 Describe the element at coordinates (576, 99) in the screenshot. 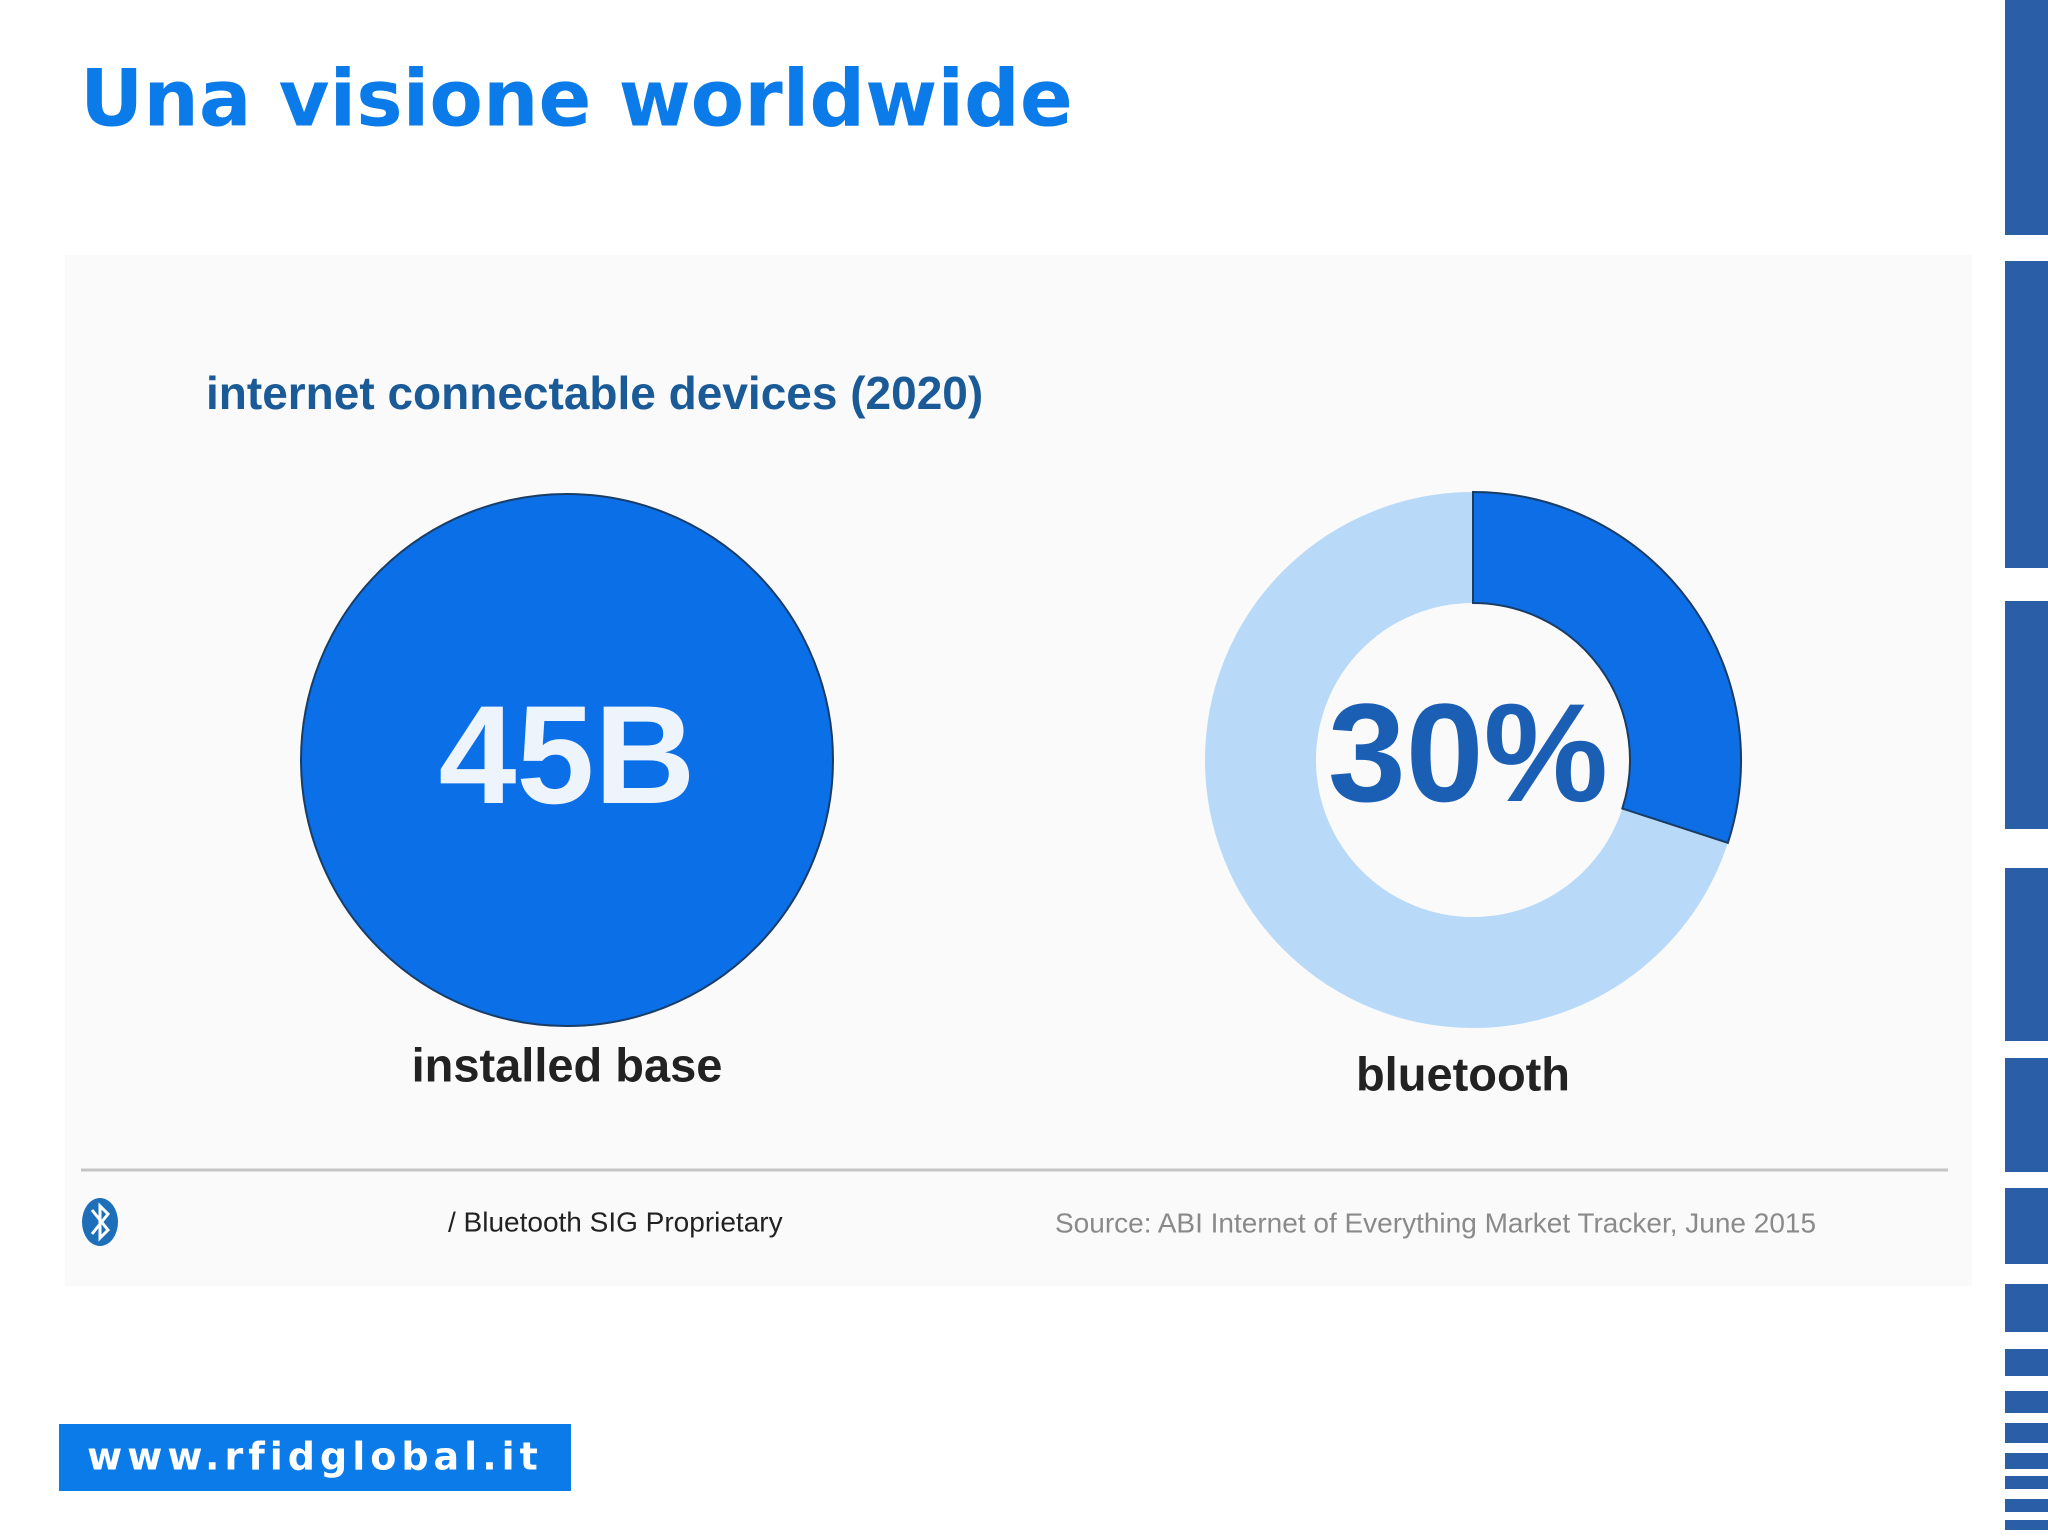

I see `slide-title: Una visione worldwide` at that location.